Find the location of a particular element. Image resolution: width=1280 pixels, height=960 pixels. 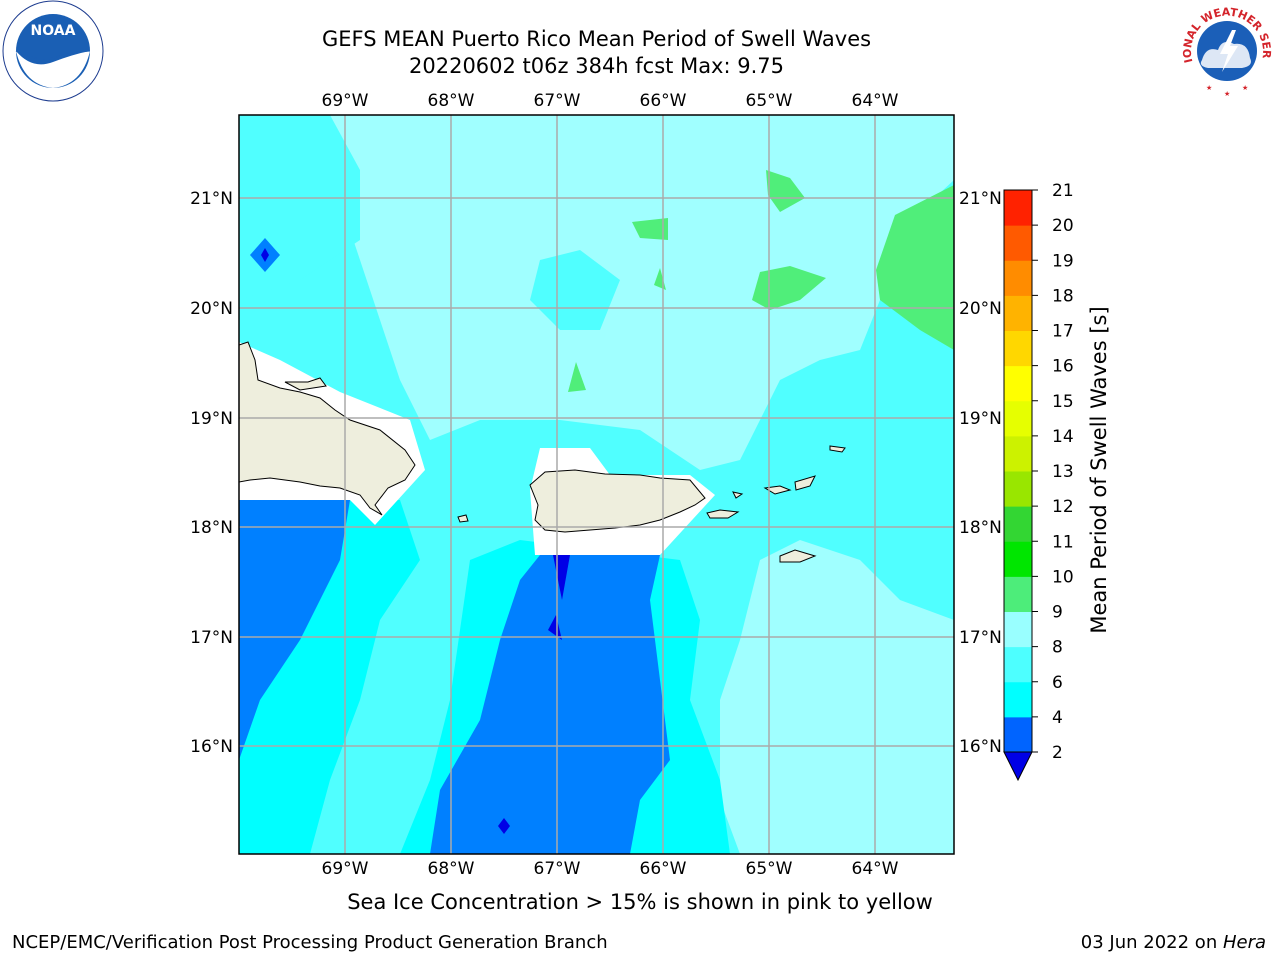

colorbar-tick-label: 14 is located at coordinates (1063, 437).